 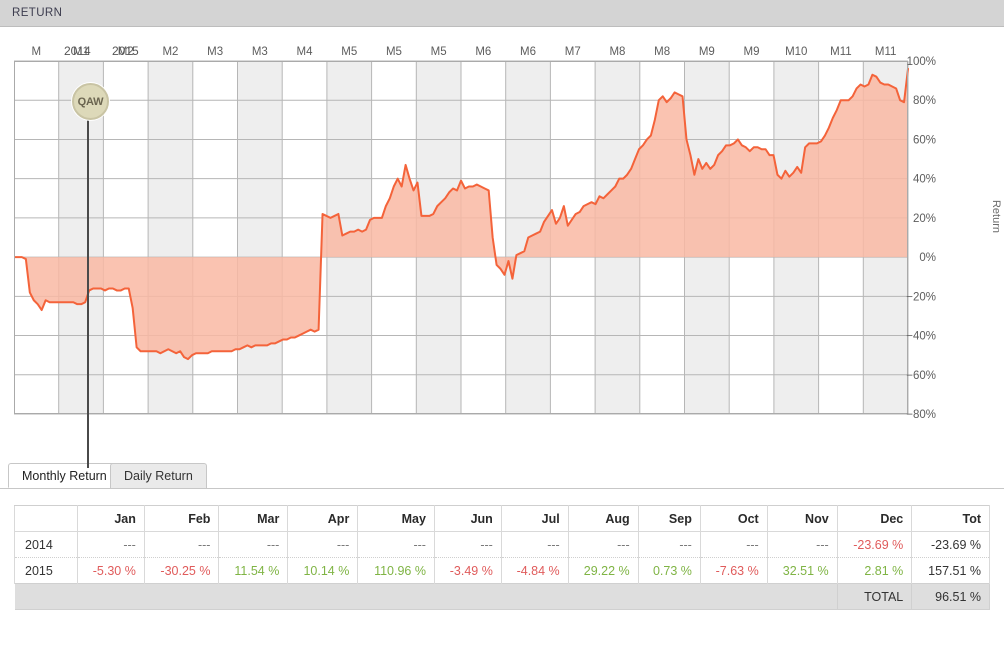 What do you see at coordinates (996, 216) in the screenshot?
I see `y-axis-title: Return` at bounding box center [996, 216].